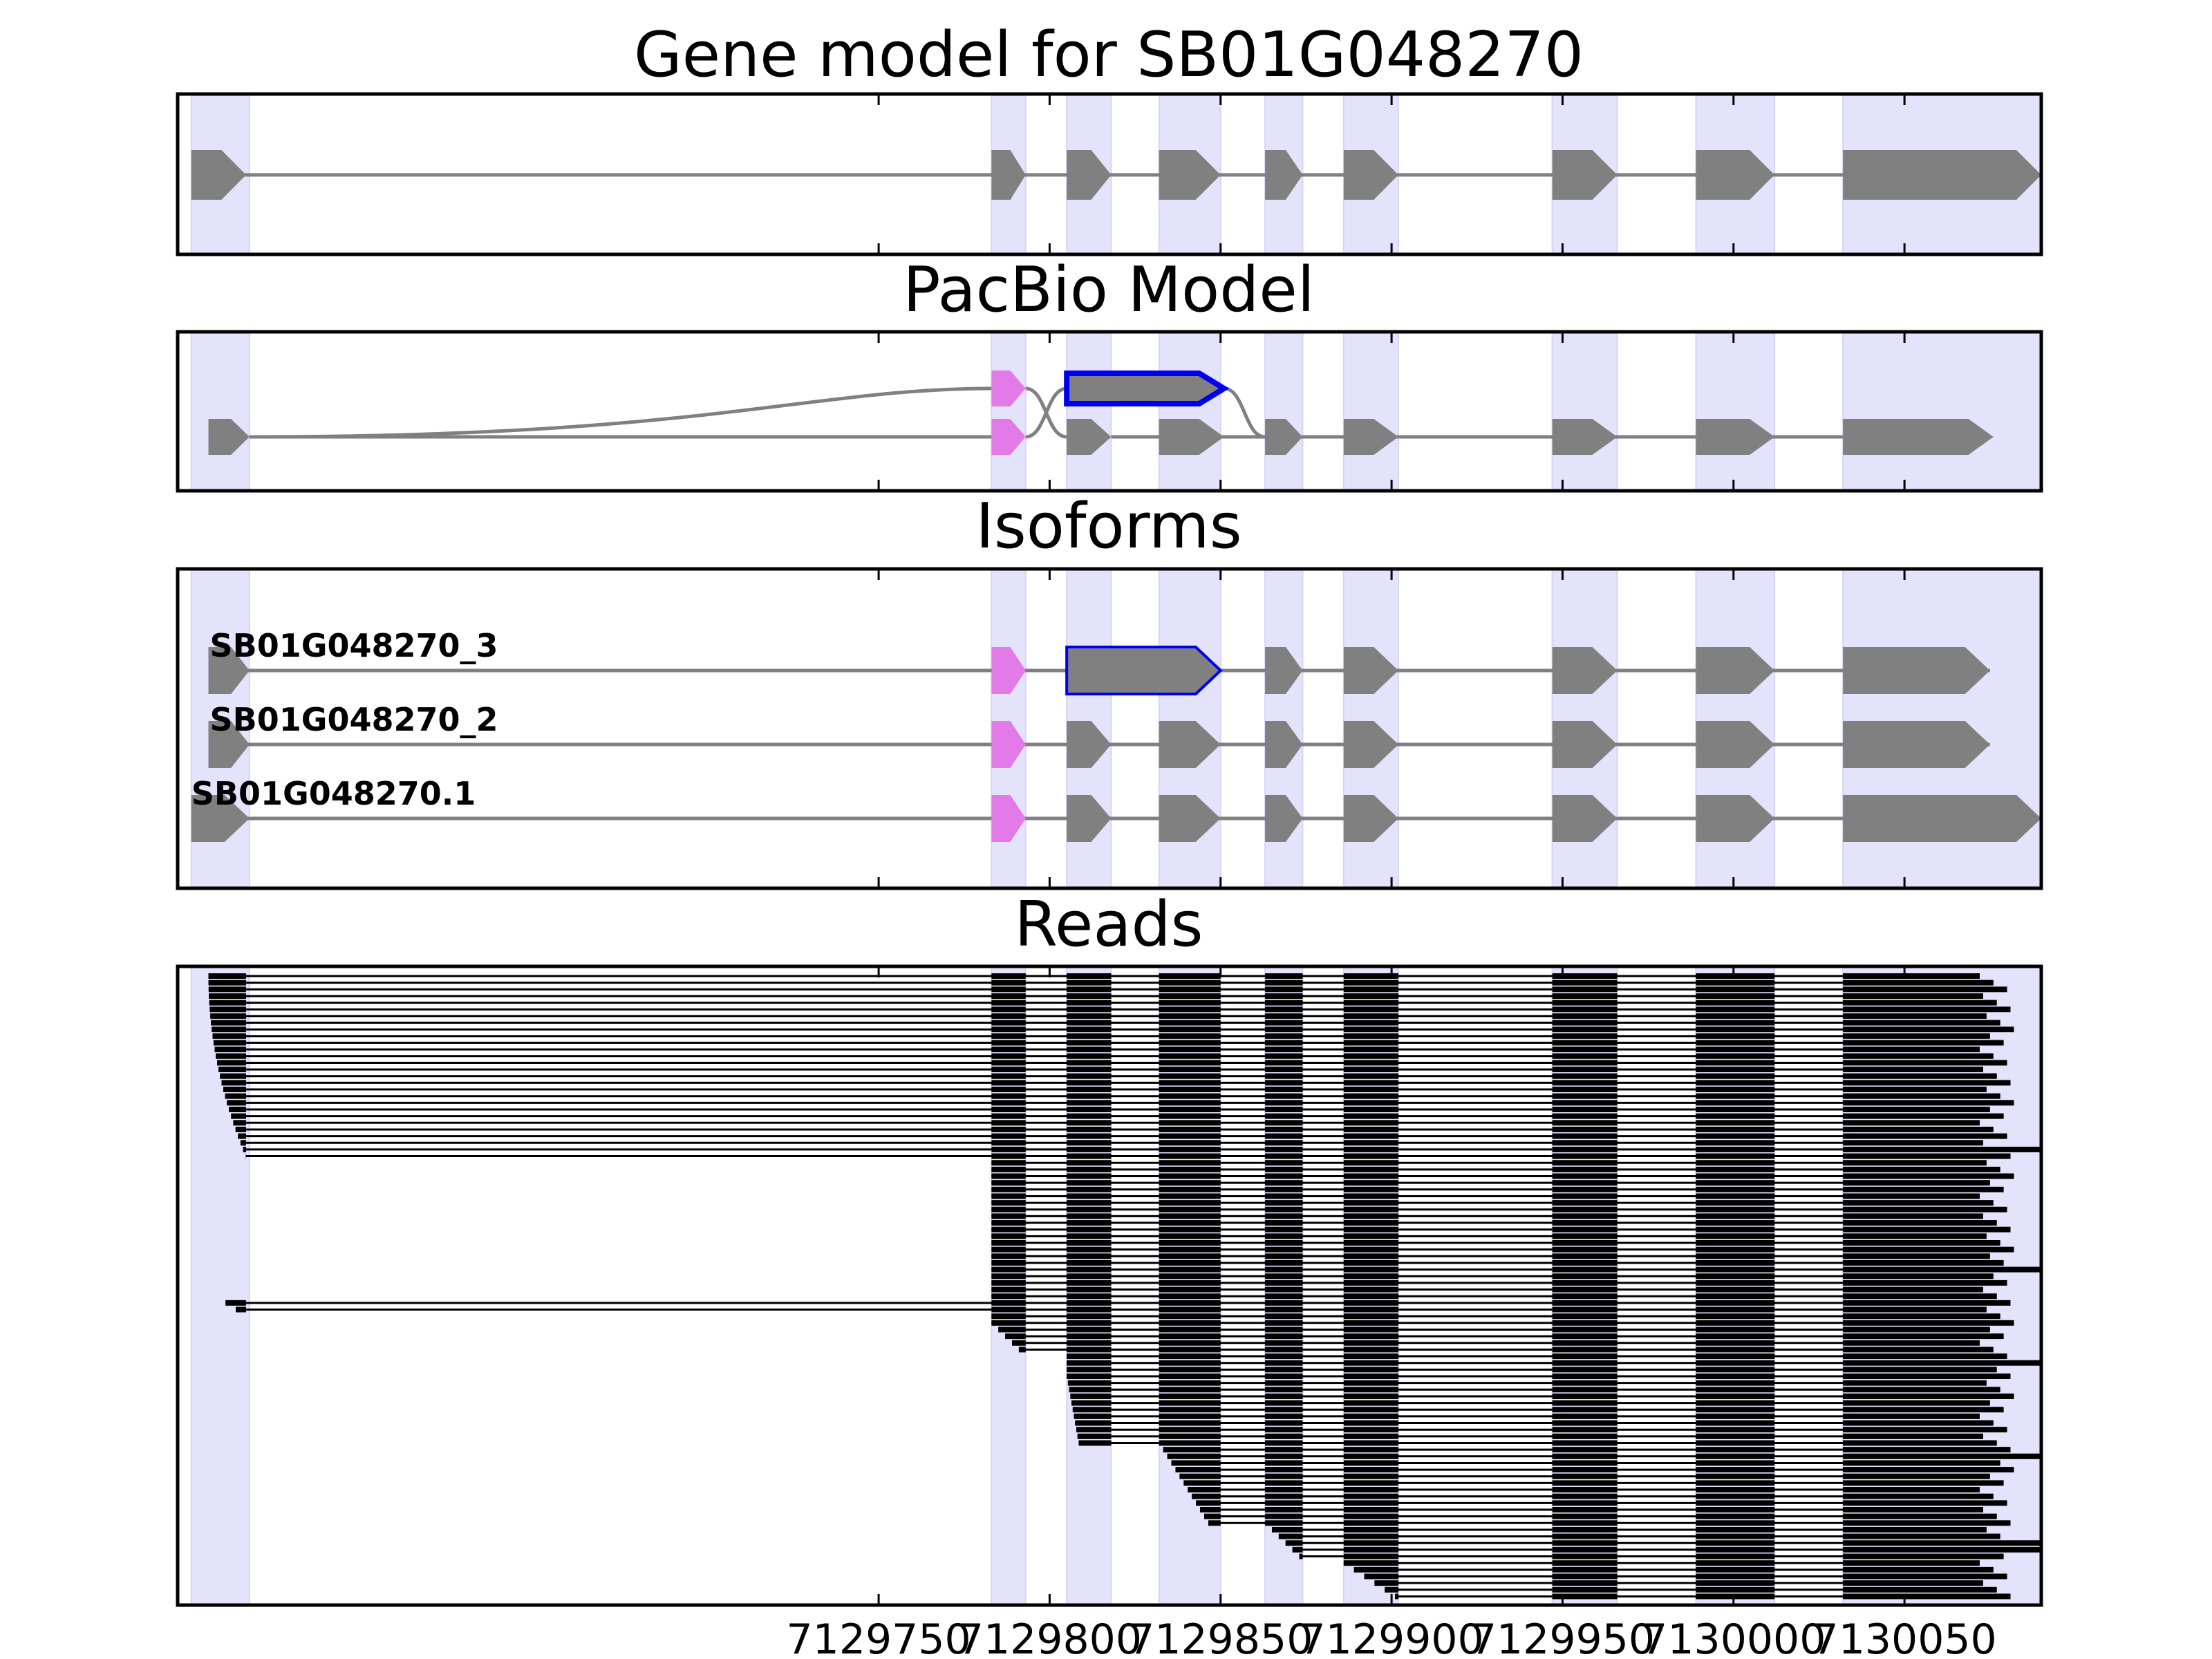 The height and width of the screenshot is (1659, 2212). What do you see at coordinates (1108, 526) in the screenshot?
I see `isoforms-title: Isoforms` at bounding box center [1108, 526].